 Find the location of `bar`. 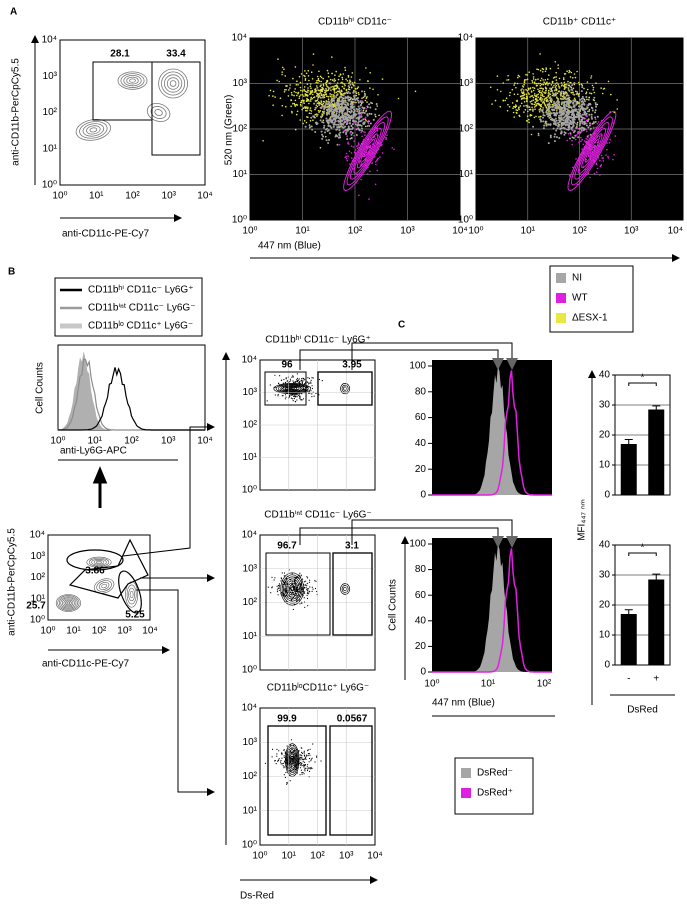

bar is located at coordinates (628, 639).